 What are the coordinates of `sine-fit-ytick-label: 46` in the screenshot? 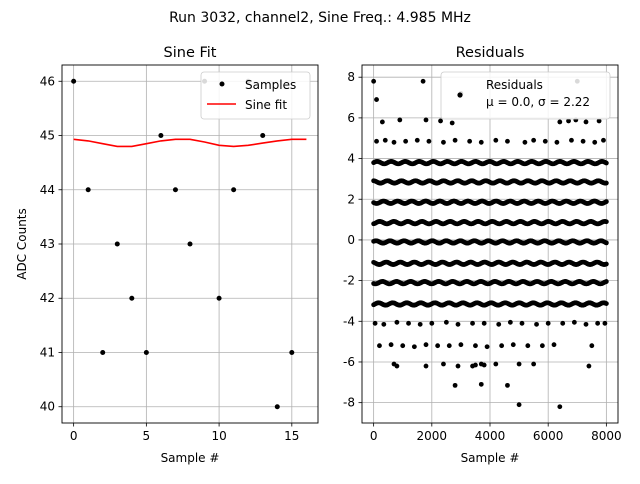 It's located at (47, 81).